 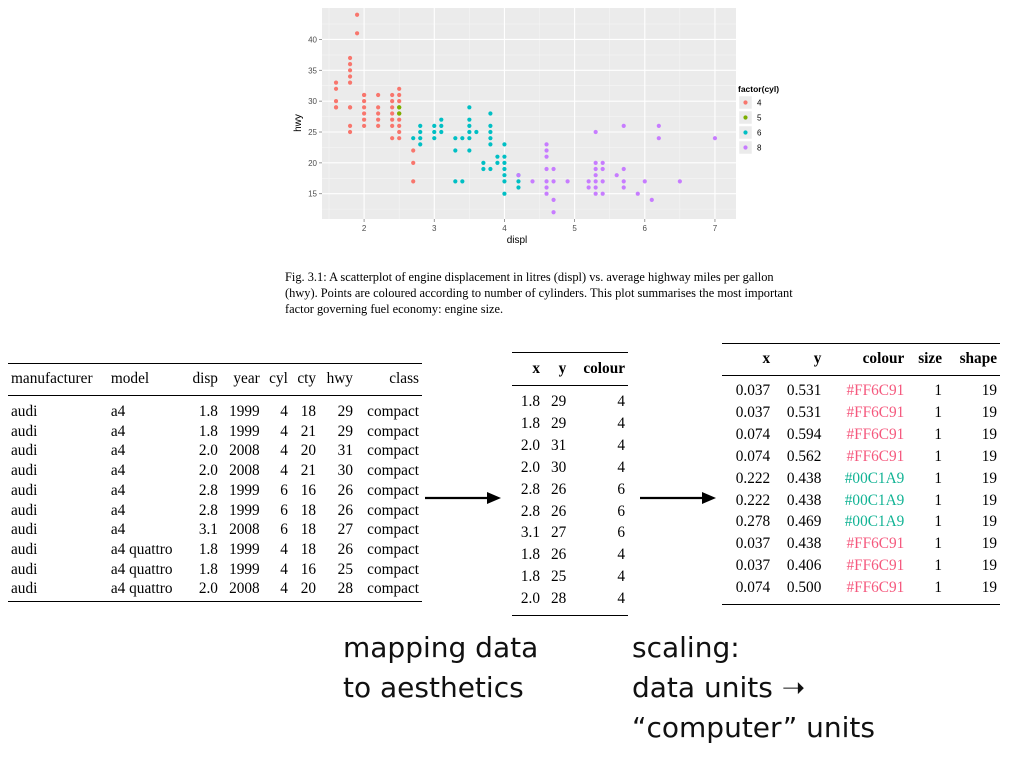 I want to click on table-row: 2.0 28 4, so click(x=570, y=602).